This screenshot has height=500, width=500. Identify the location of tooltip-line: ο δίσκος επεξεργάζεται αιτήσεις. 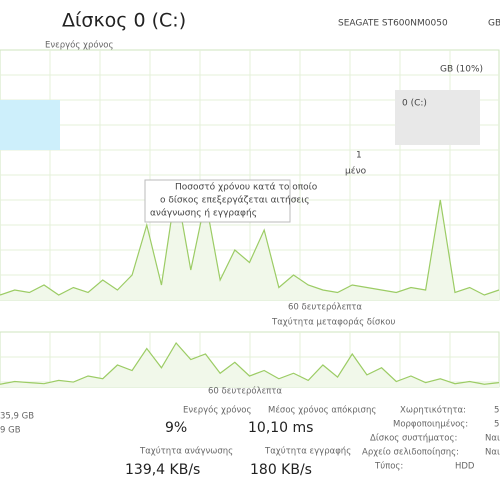
(235, 201).